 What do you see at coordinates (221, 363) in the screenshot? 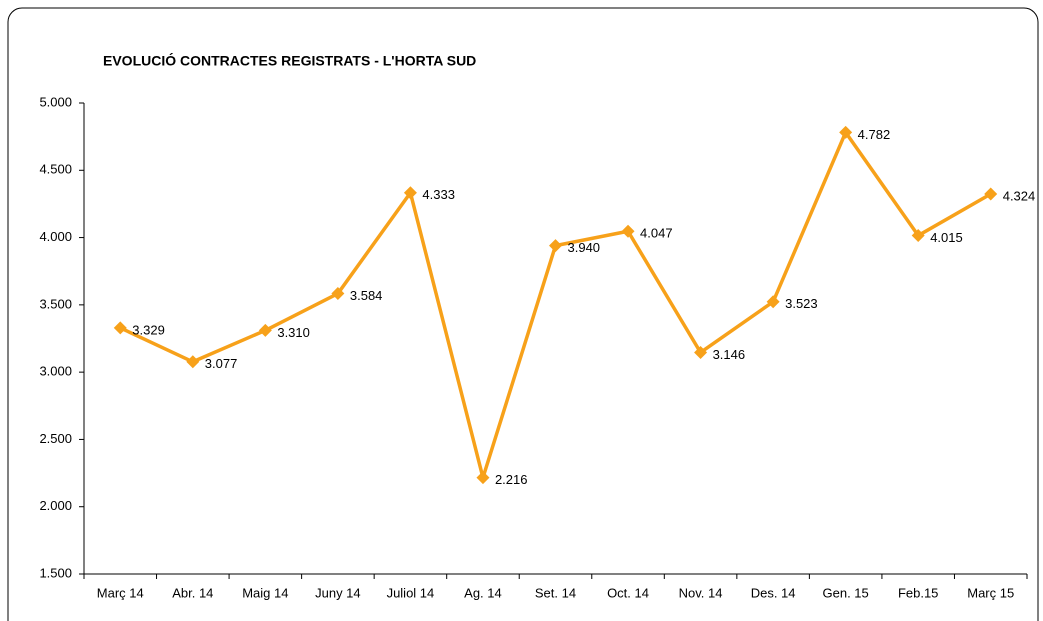
I see `data-label: 3.077` at bounding box center [221, 363].